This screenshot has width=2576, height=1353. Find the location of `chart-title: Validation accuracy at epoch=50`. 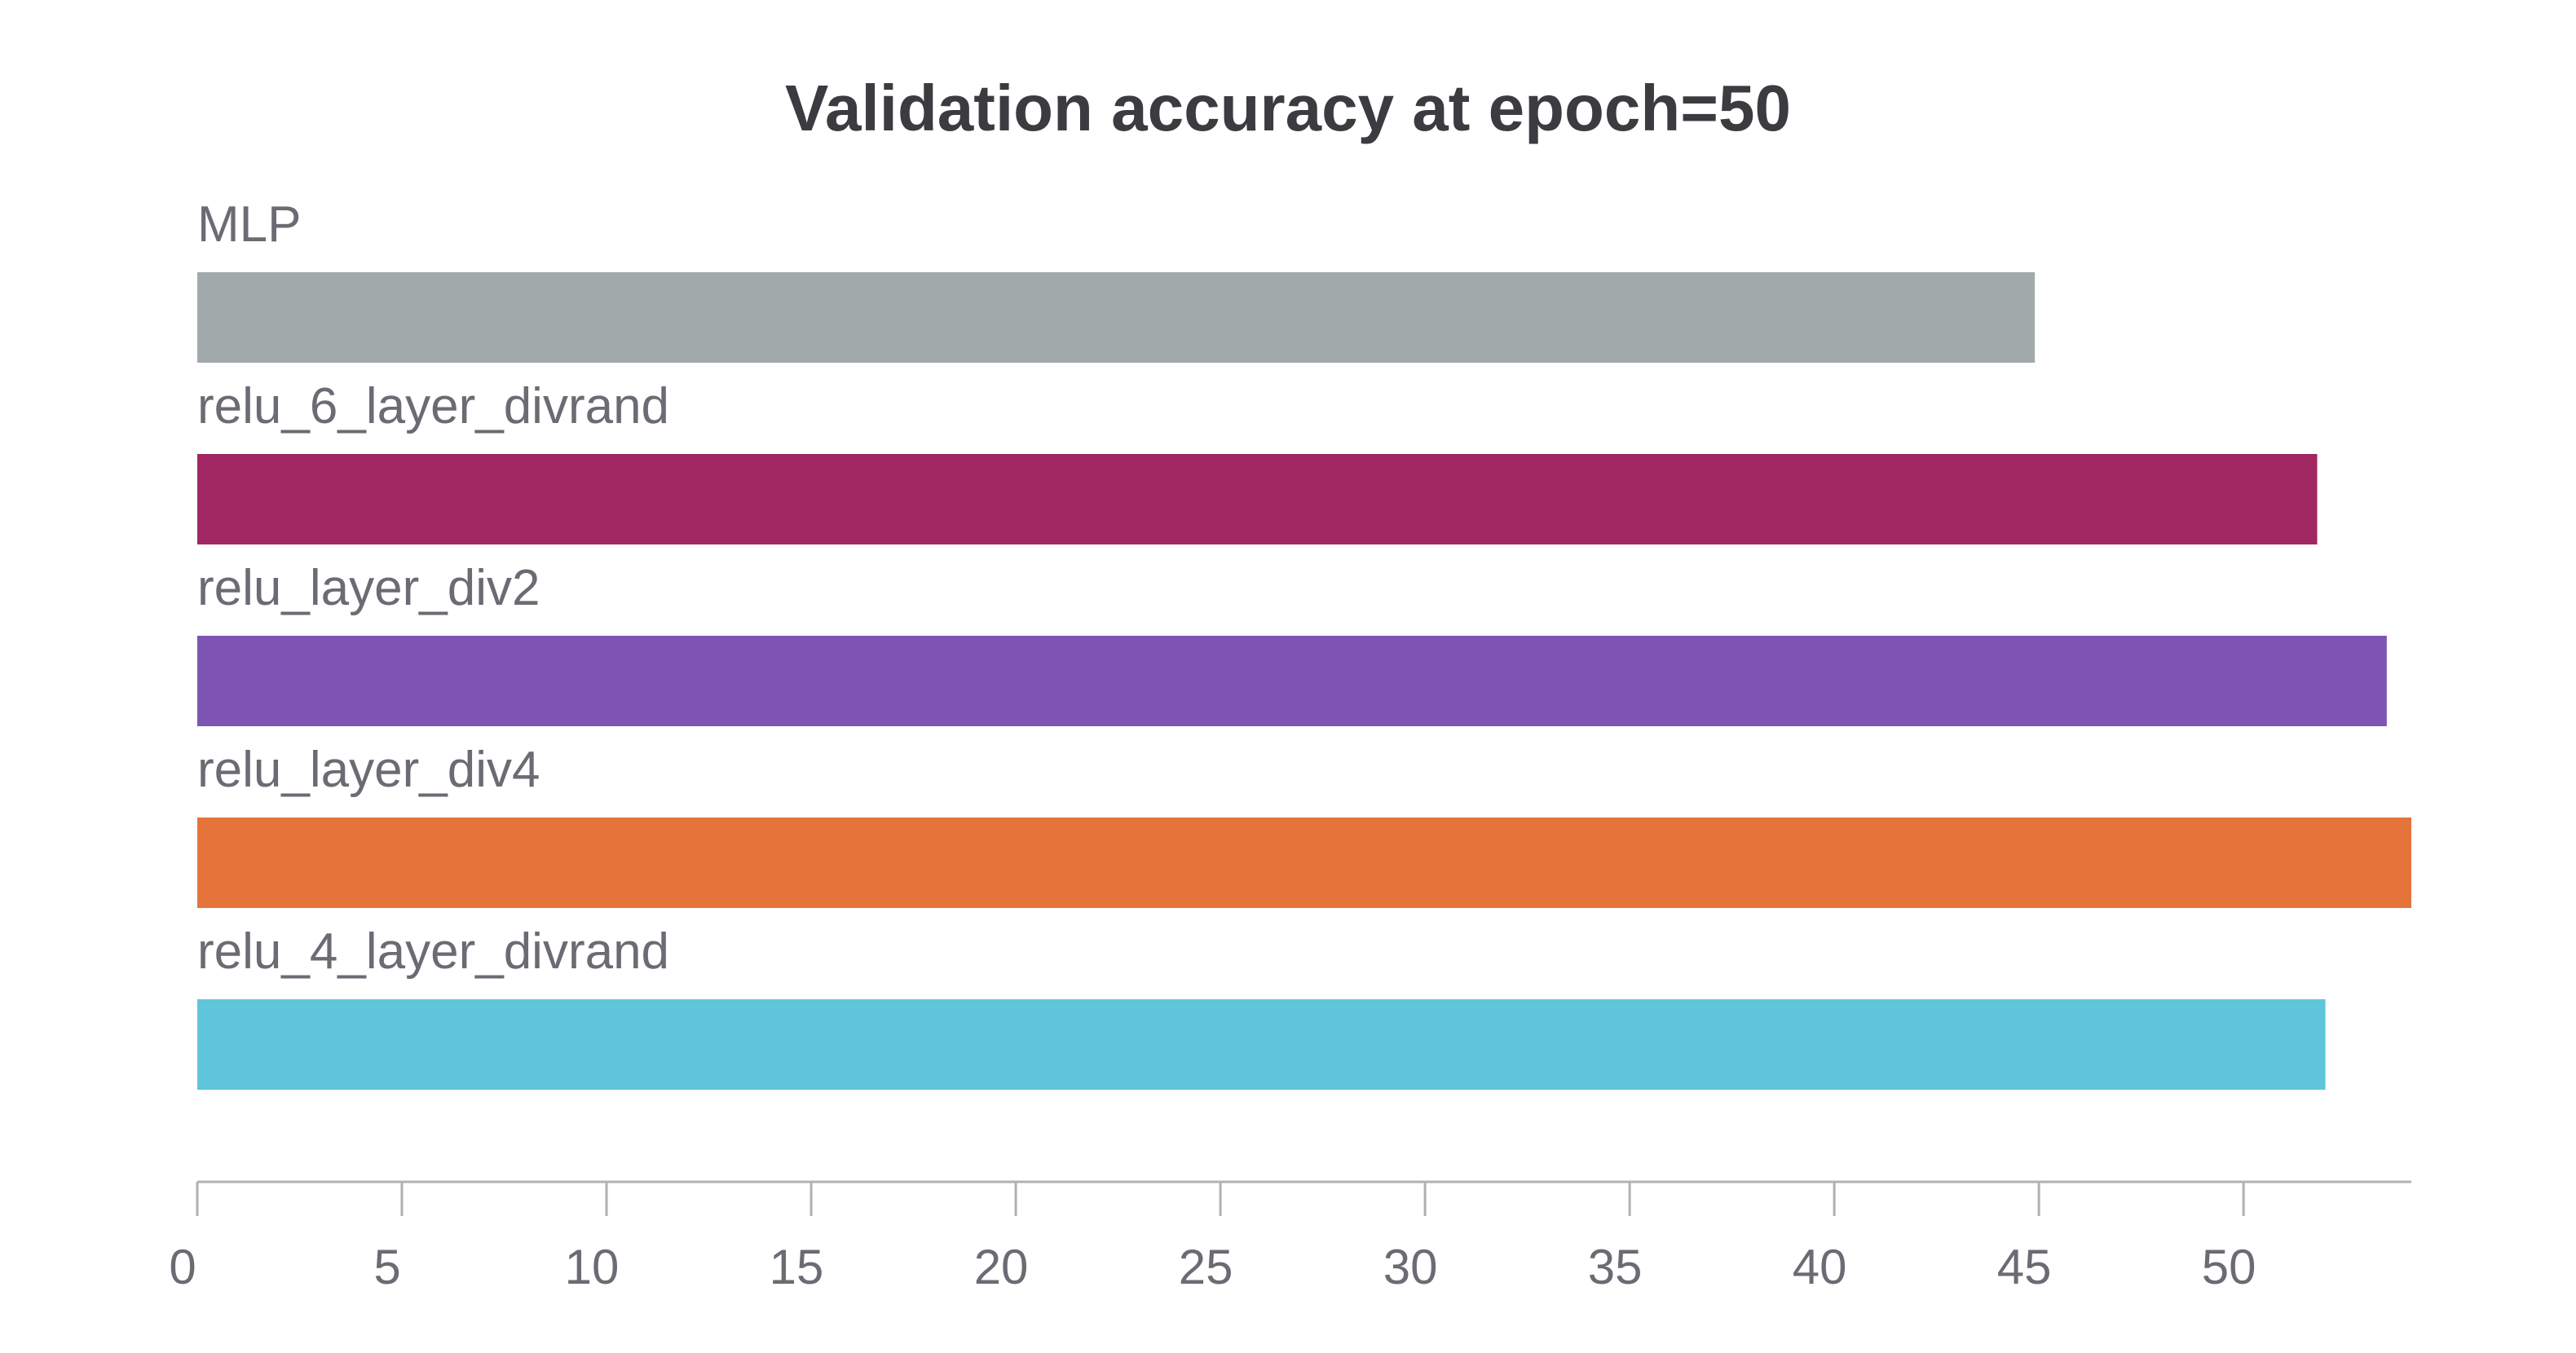

chart-title: Validation accuracy at epoch=50 is located at coordinates (1288, 108).